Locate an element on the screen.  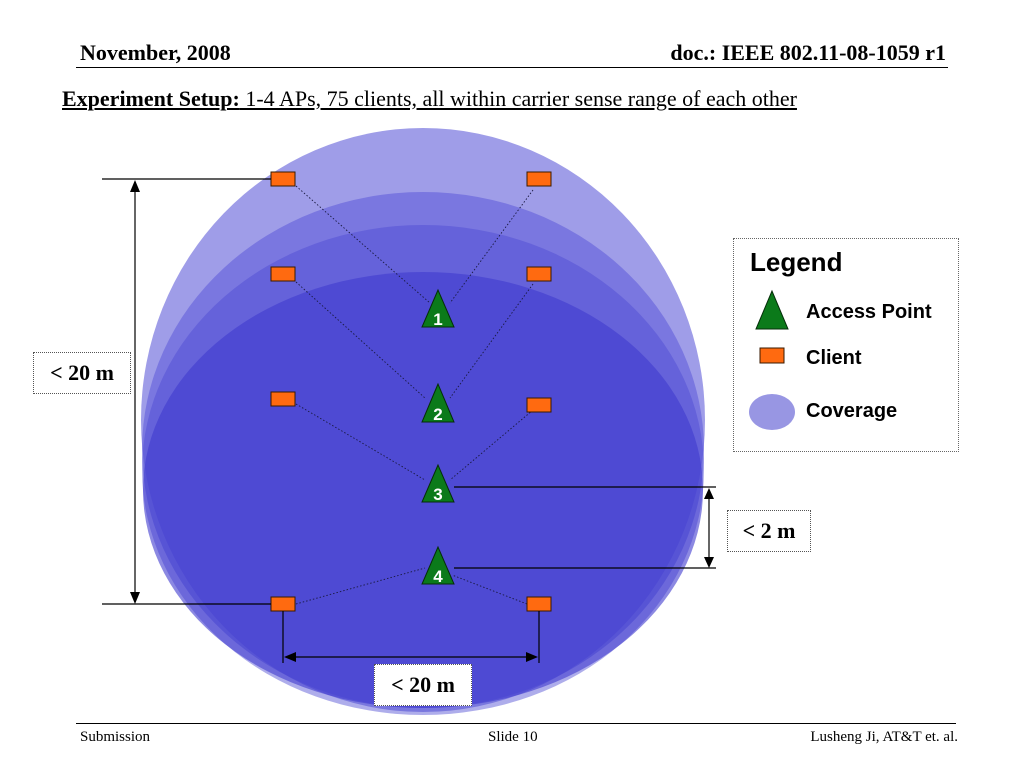
footer-rule is located at coordinates (516, 723).